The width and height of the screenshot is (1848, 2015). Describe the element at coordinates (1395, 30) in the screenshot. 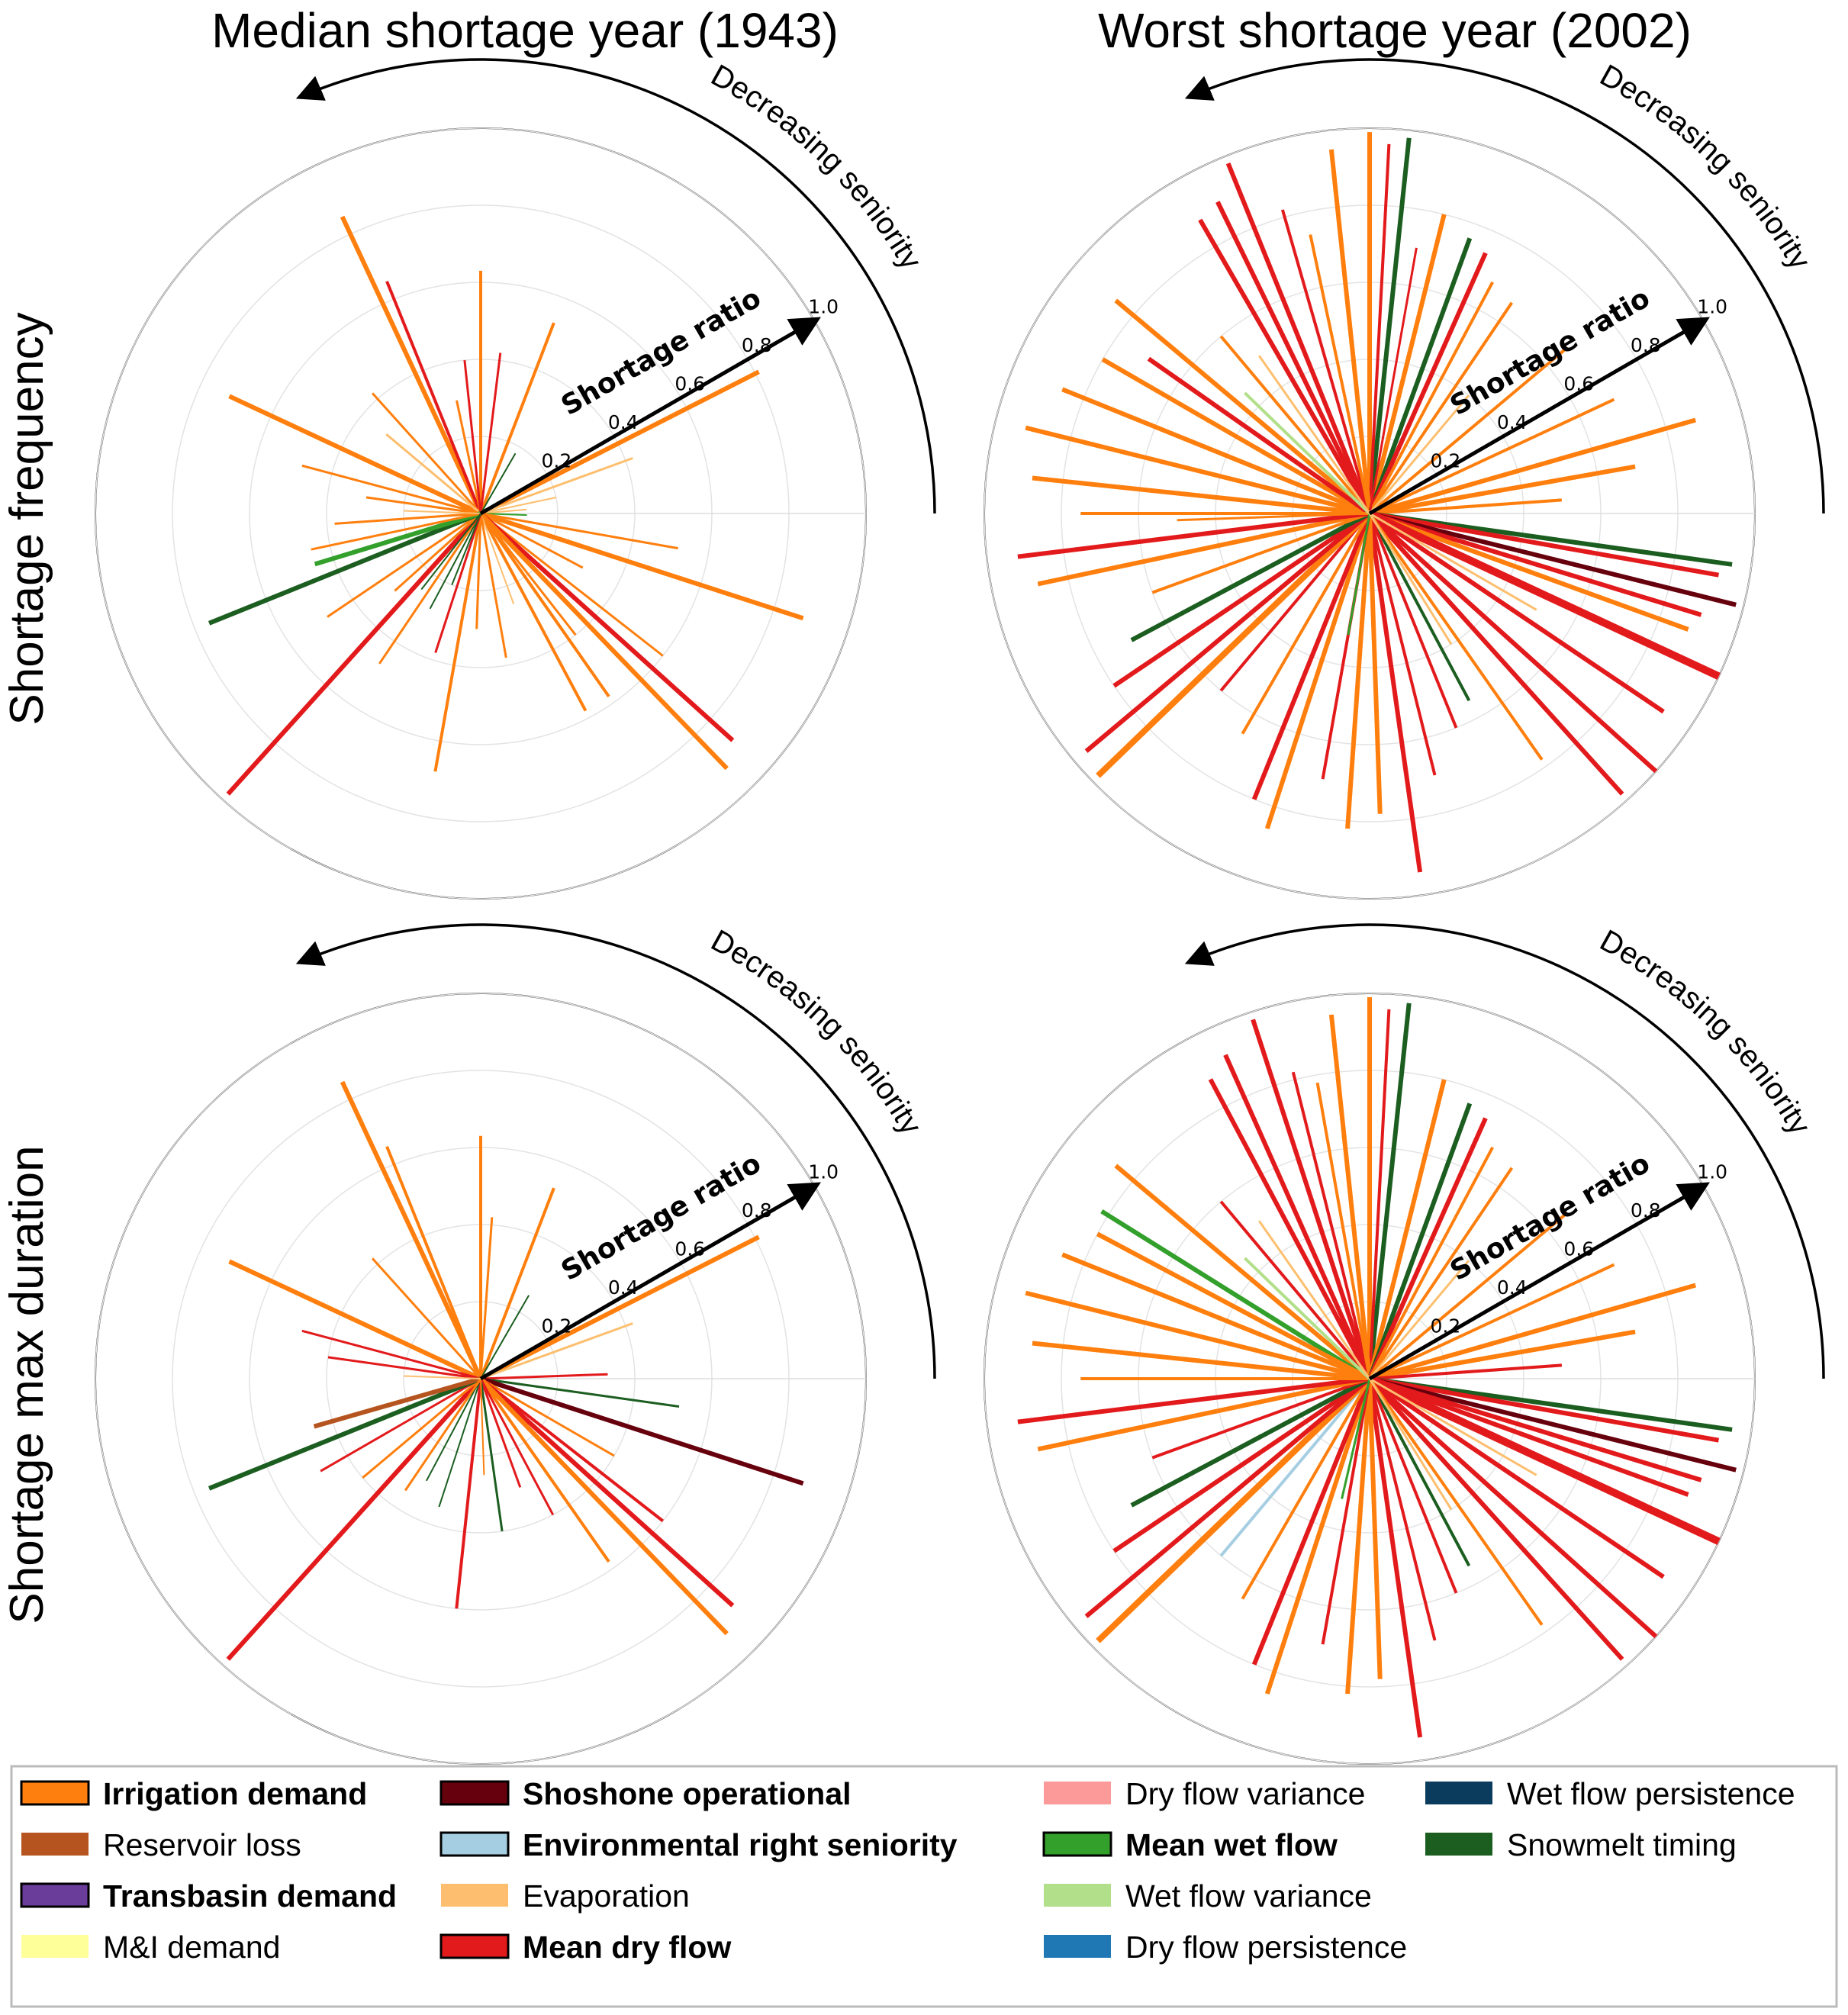

I see `column-title-worst: Worst shortage year (2002)` at that location.